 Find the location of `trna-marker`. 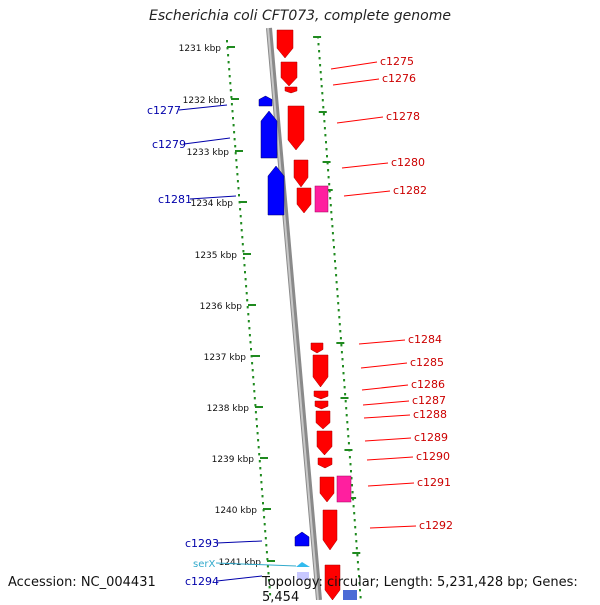

trna-marker is located at coordinates (303, 564).